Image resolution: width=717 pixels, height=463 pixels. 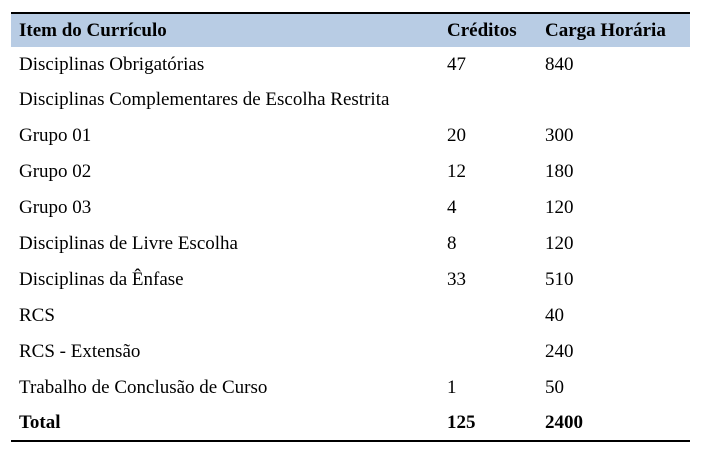 What do you see at coordinates (350, 243) in the screenshot?
I see `table-row: Disciplinas de Livre Escolha 8 120` at bounding box center [350, 243].